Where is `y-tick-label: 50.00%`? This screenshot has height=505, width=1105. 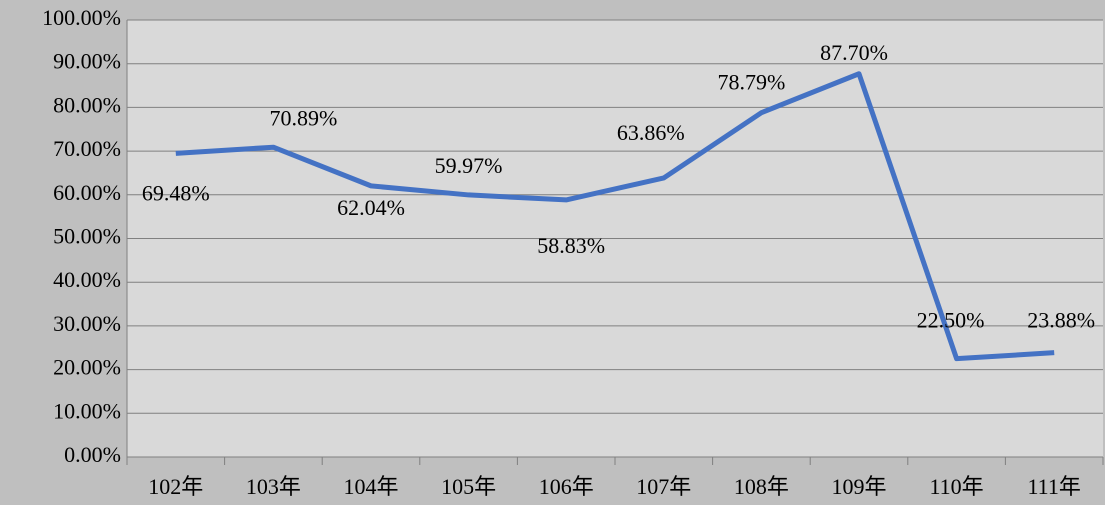 y-tick-label: 50.00% is located at coordinates (87, 236).